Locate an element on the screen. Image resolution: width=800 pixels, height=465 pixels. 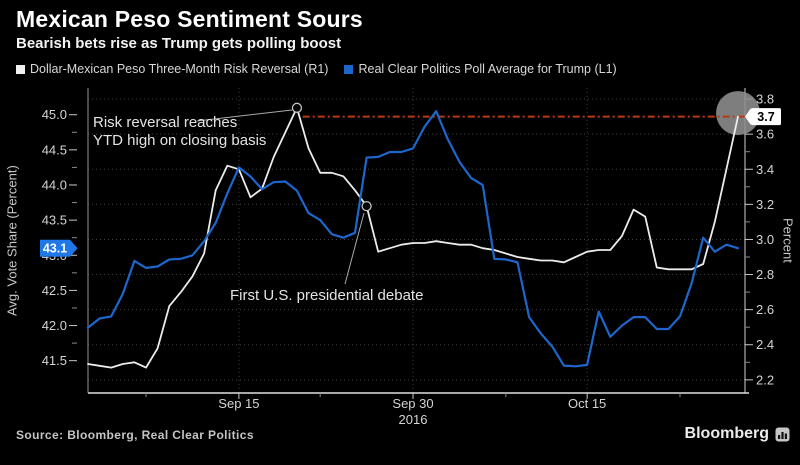
right-axis-title: Percent is located at coordinates (788, 240).